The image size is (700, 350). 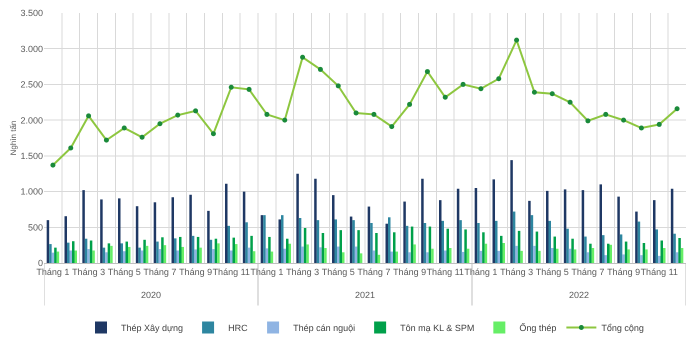 I want to click on legend-label: HRC, so click(x=238, y=328).